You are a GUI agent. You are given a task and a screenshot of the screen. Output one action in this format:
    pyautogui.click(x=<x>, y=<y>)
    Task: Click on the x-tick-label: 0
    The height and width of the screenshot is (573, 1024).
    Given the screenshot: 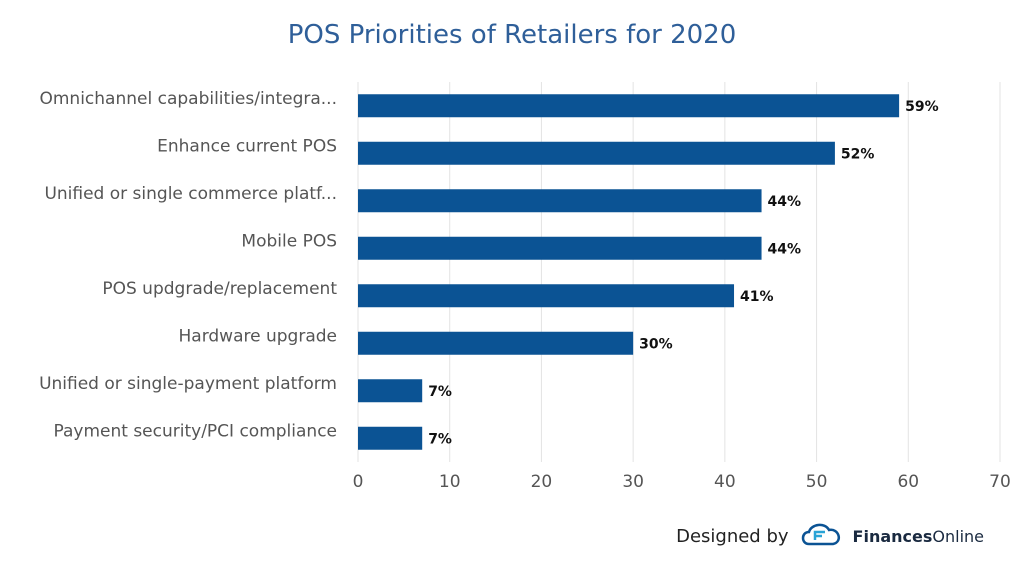 What is the action you would take?
    pyautogui.click(x=358, y=482)
    